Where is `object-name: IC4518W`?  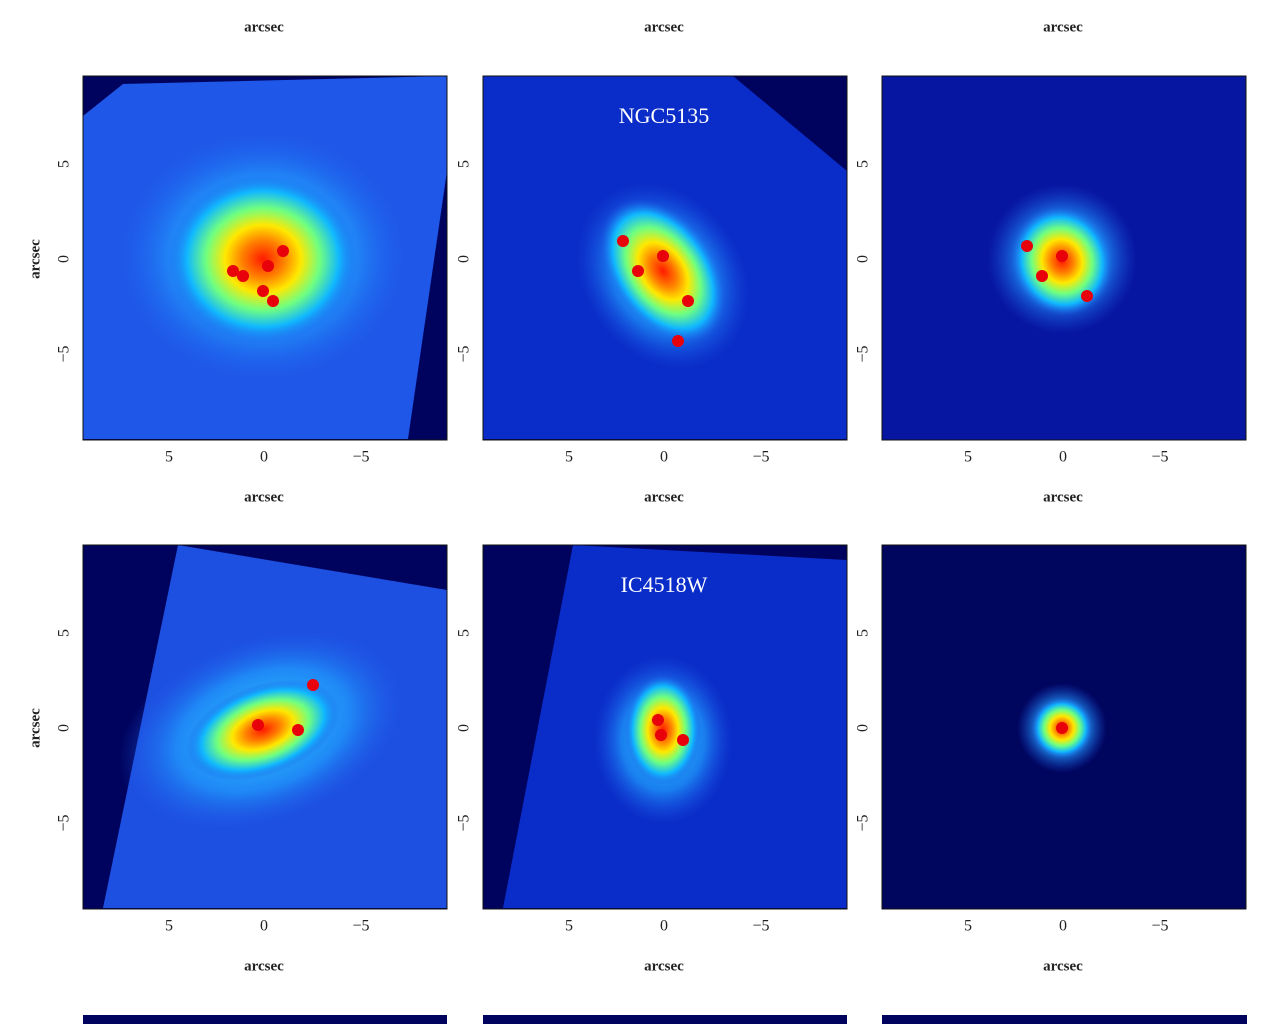 object-name: IC4518W is located at coordinates (664, 584).